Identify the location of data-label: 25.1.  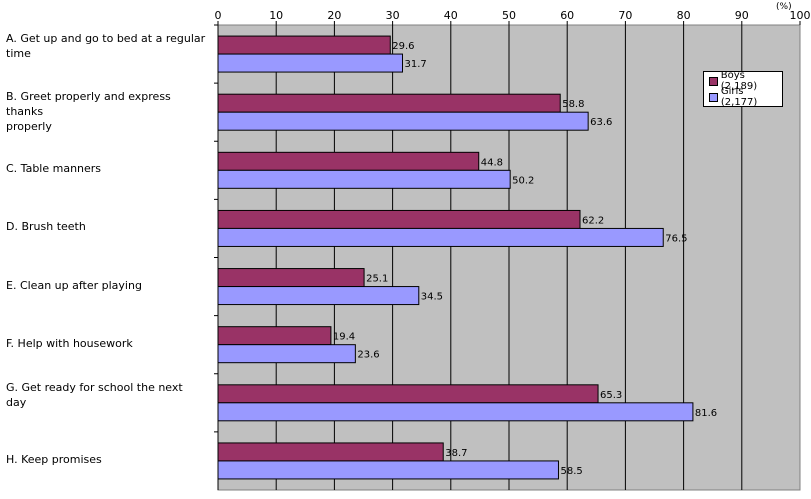
(377, 279).